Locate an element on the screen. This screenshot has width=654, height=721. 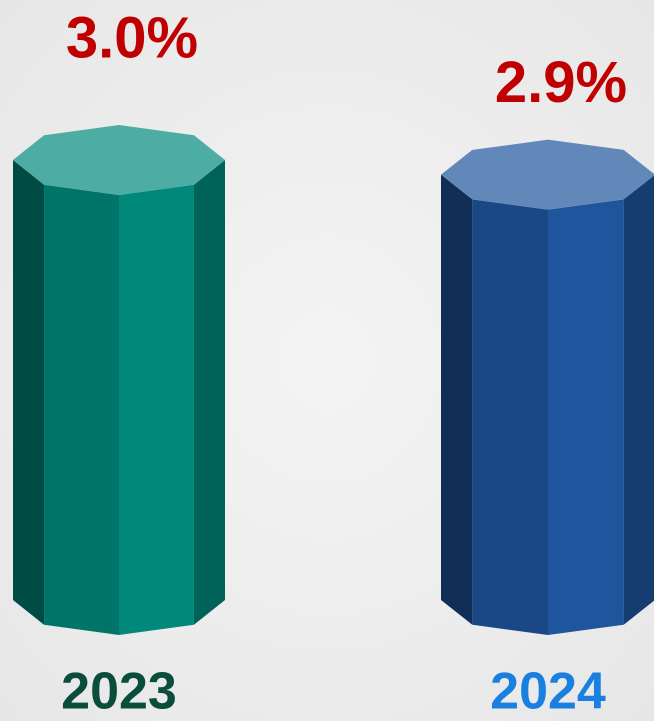
x-tick-label: 2024 is located at coordinates (548, 692).